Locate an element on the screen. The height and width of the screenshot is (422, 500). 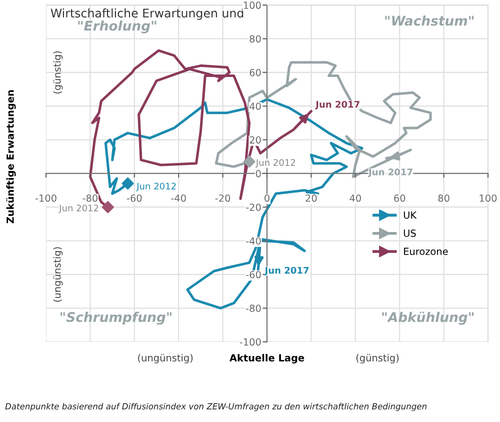
x-tick-label: -60 is located at coordinates (134, 198).